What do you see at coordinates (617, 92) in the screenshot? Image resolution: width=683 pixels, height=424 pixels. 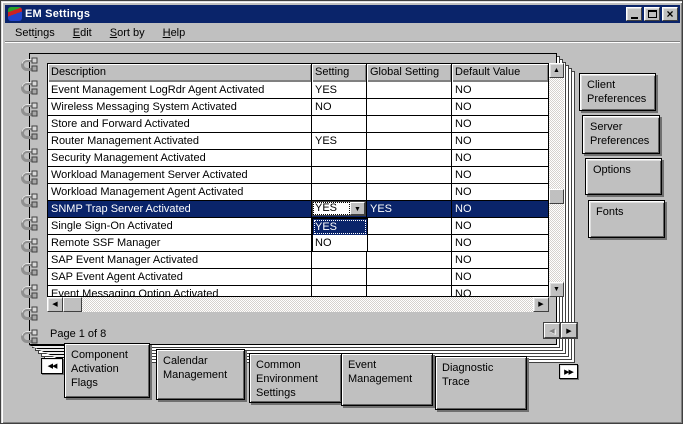 I see `client-preferences-button: Client Preferences` at bounding box center [617, 92].